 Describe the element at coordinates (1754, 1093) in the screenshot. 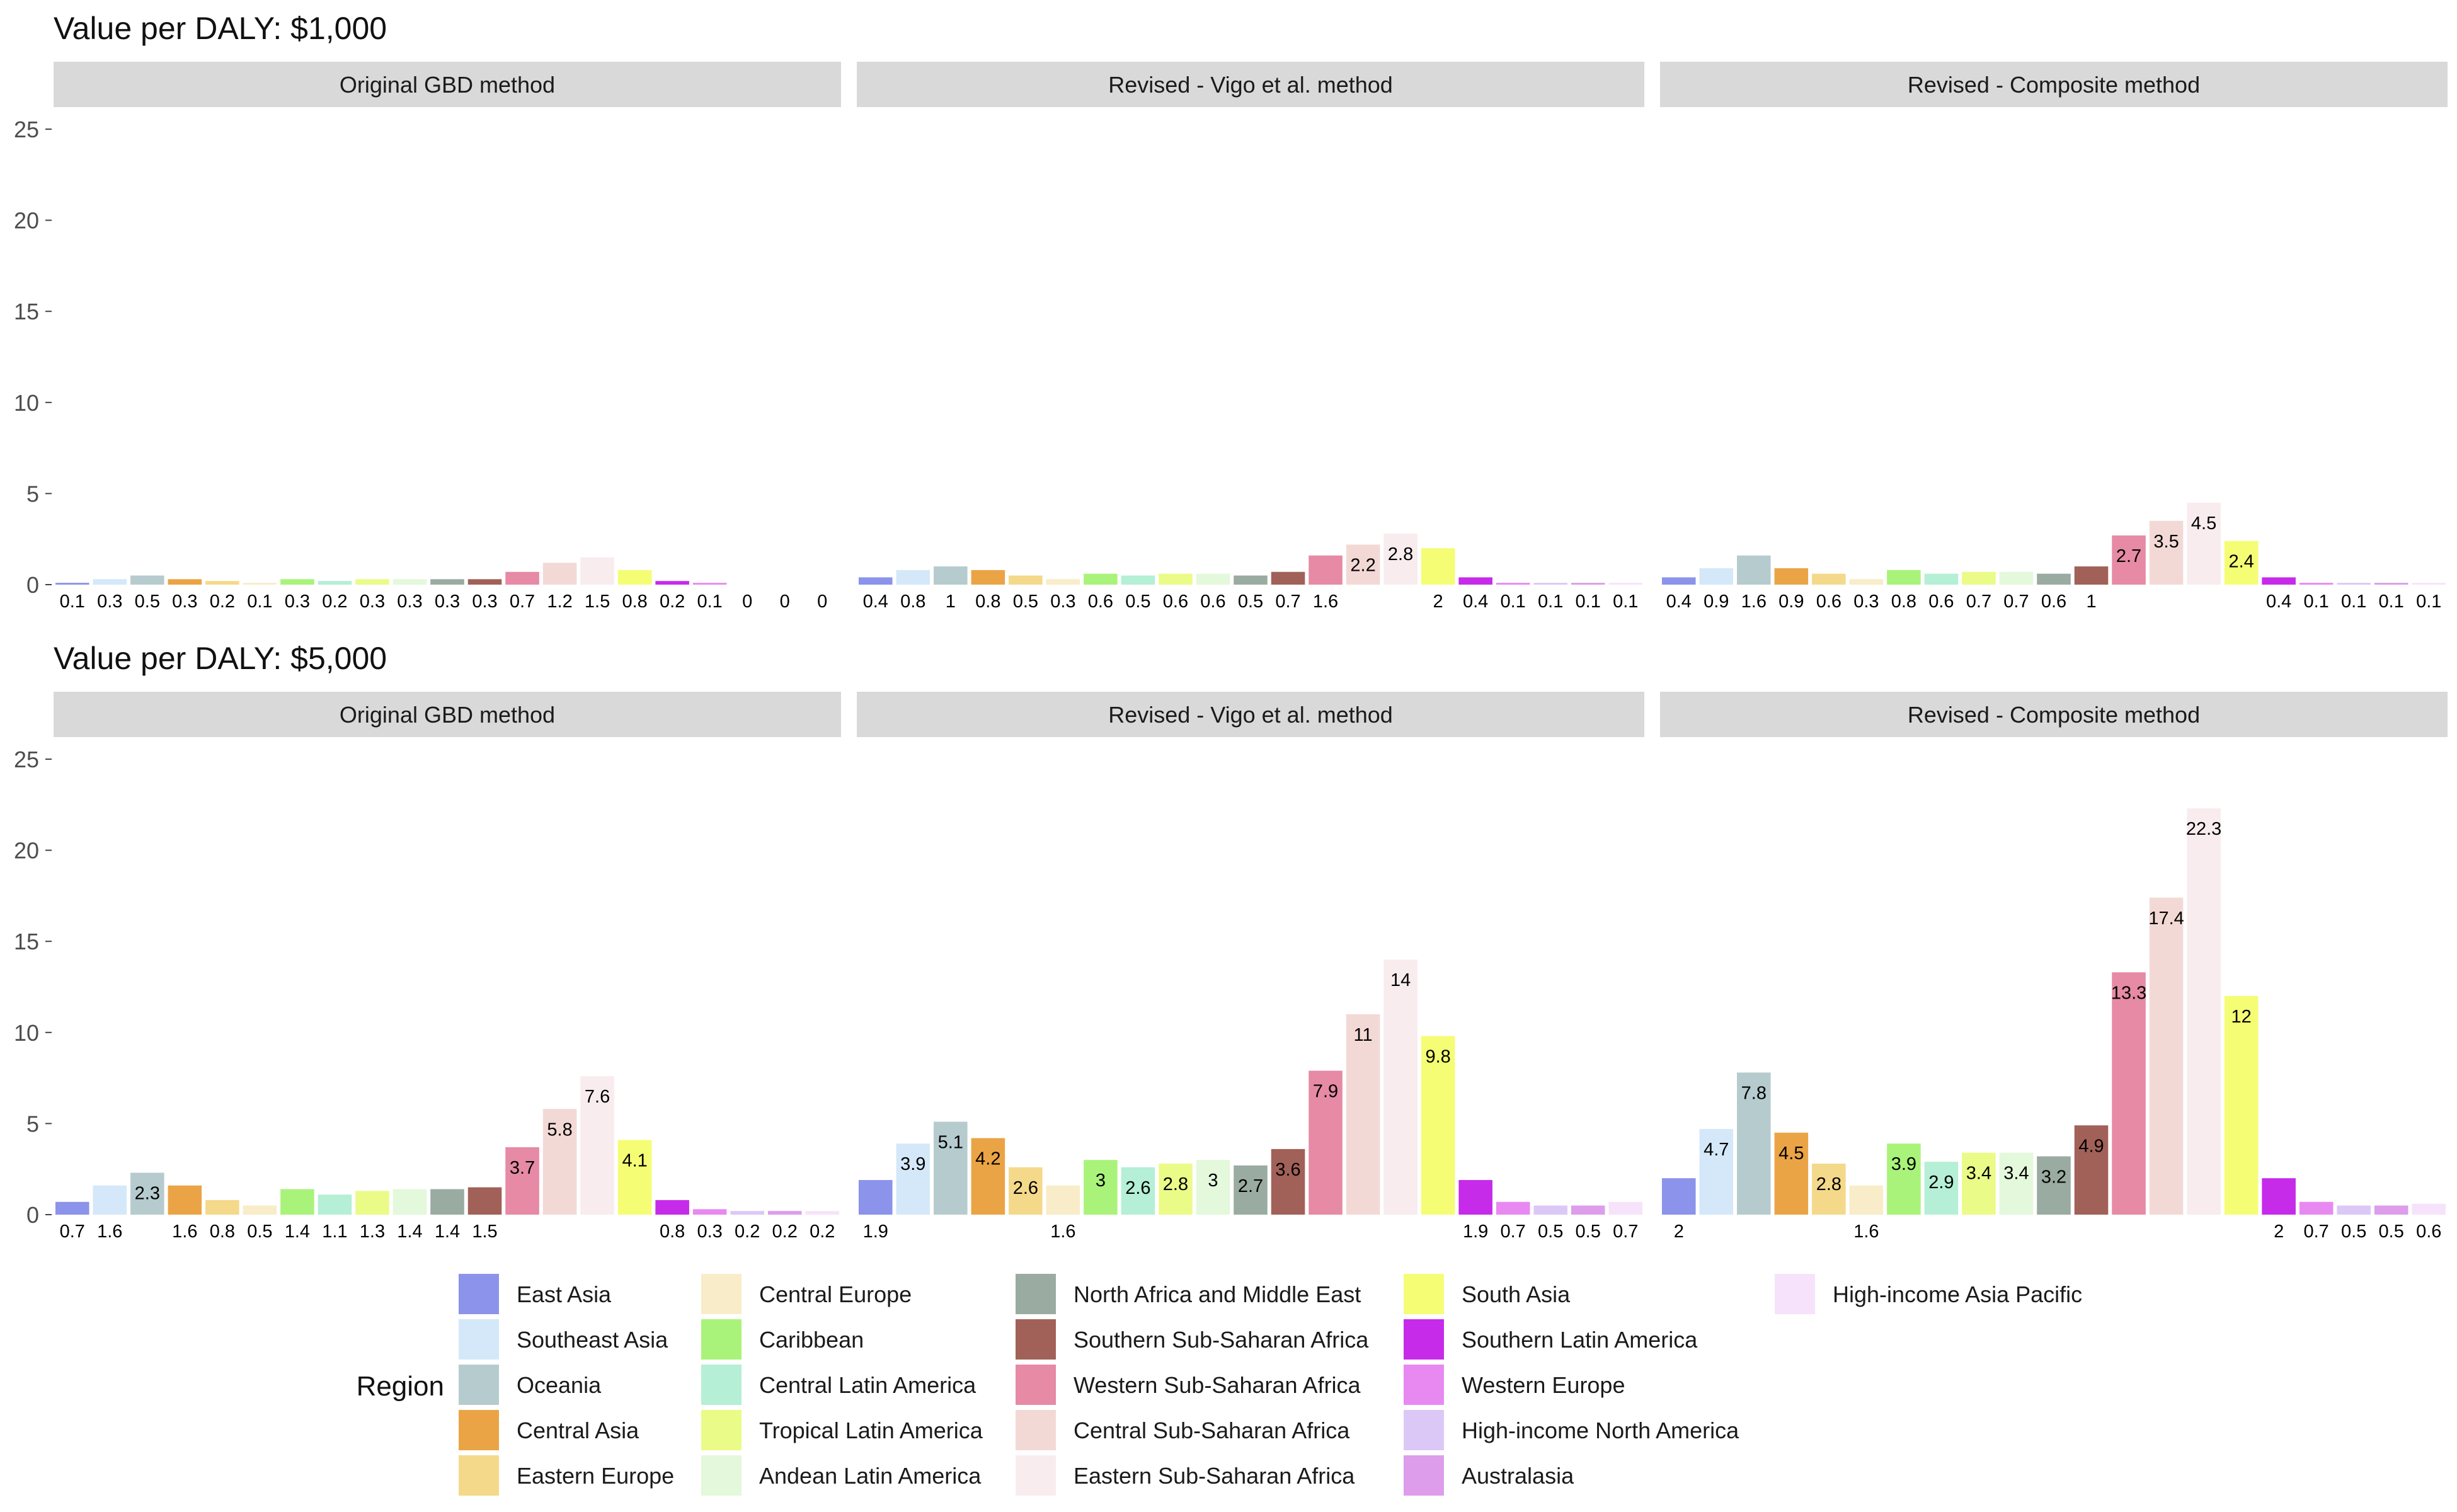

I see `bar-value-label: 7.8` at that location.